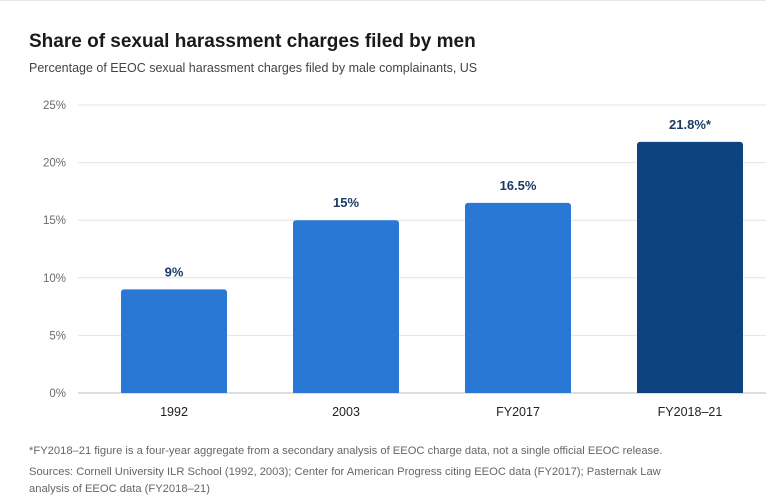 The image size is (766, 498). What do you see at coordinates (518, 185) in the screenshot?
I see `data-label: 16.5%` at bounding box center [518, 185].